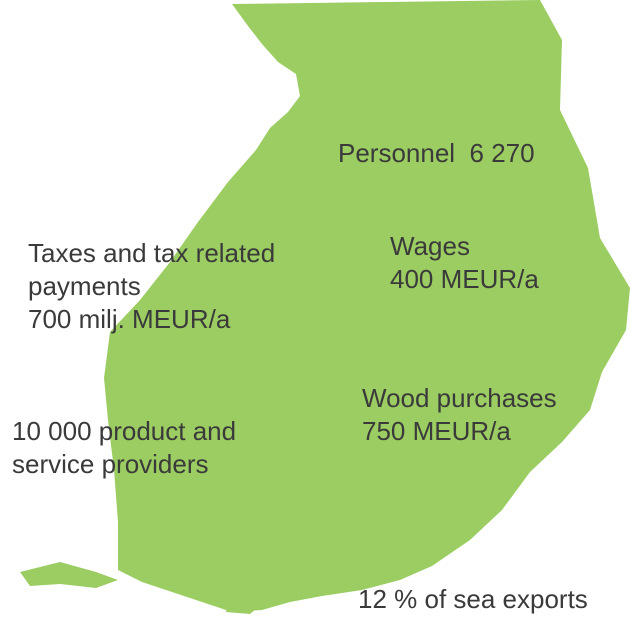 The image size is (642, 622). What do you see at coordinates (430, 246) in the screenshot?
I see `label-text: Wages` at bounding box center [430, 246].